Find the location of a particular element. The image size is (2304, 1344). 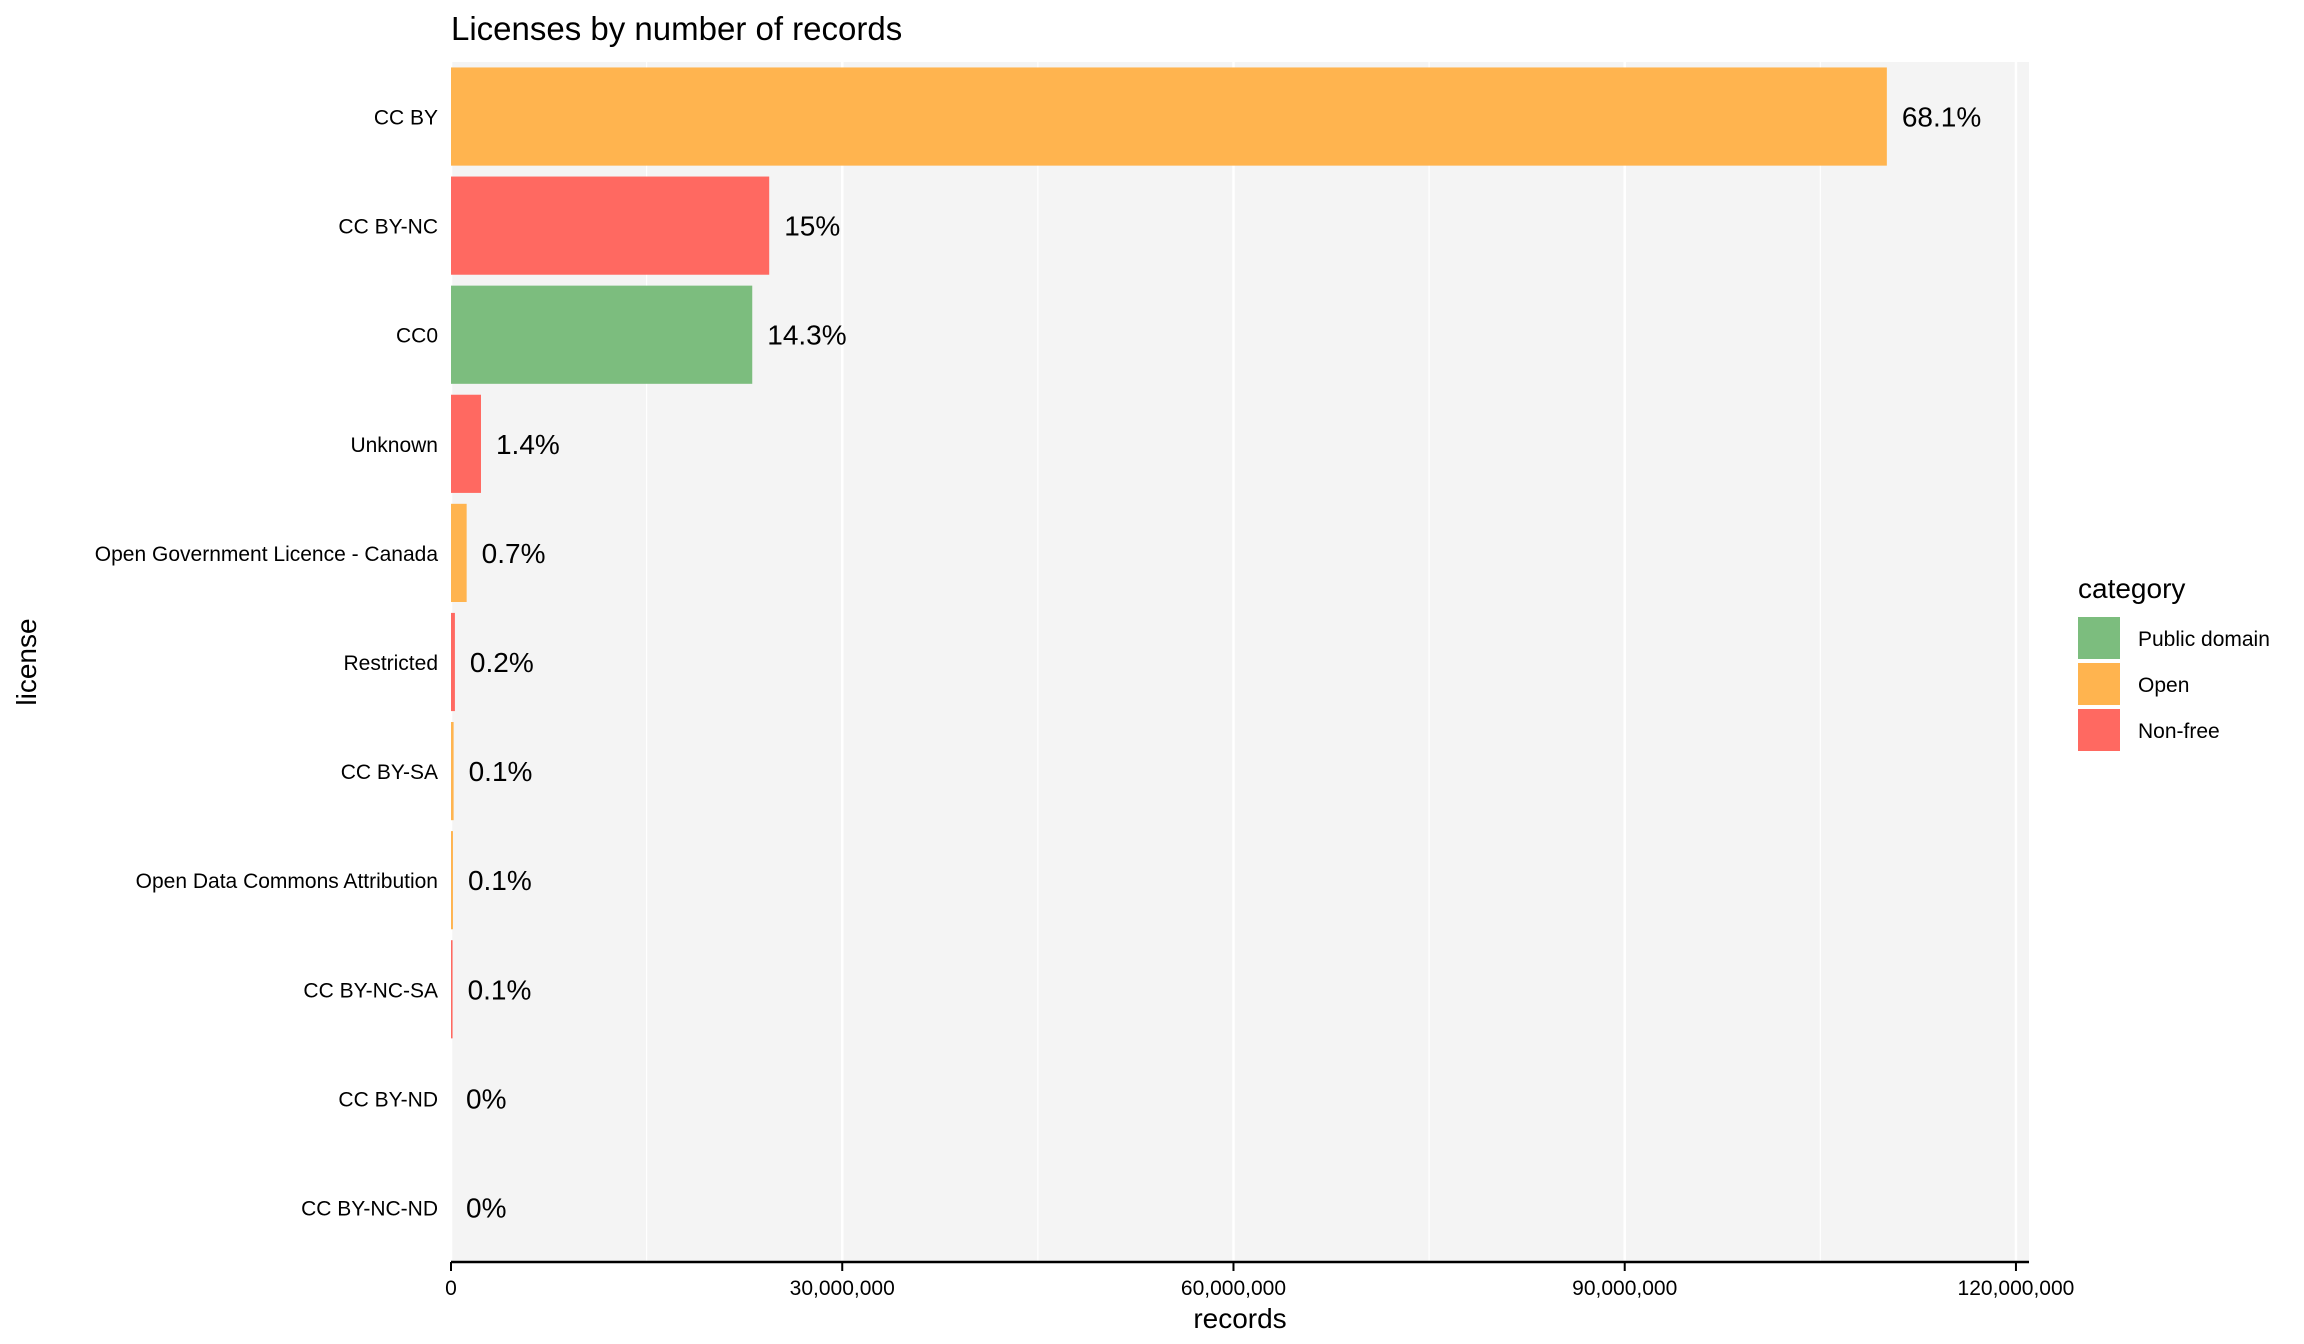

x-tick-label: 60,000,000 is located at coordinates (1233, 1288).